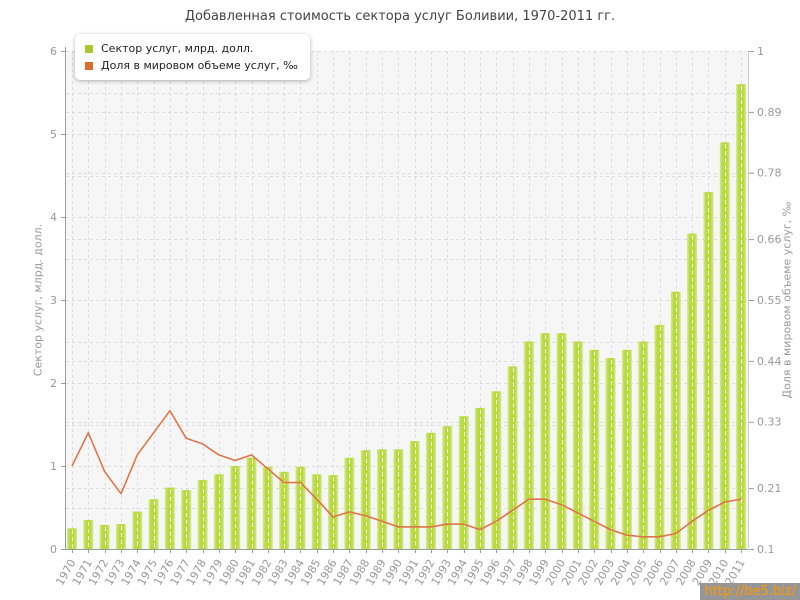  Describe the element at coordinates (53, 217) in the screenshot. I see `svg-text: 4` at that location.